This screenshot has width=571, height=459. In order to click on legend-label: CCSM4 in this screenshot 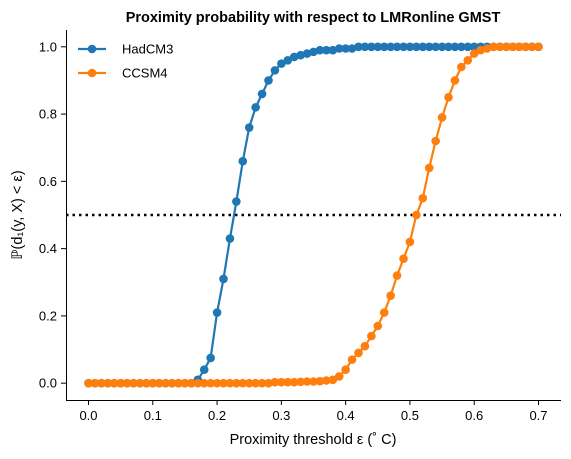, I will do `click(145, 73)`.